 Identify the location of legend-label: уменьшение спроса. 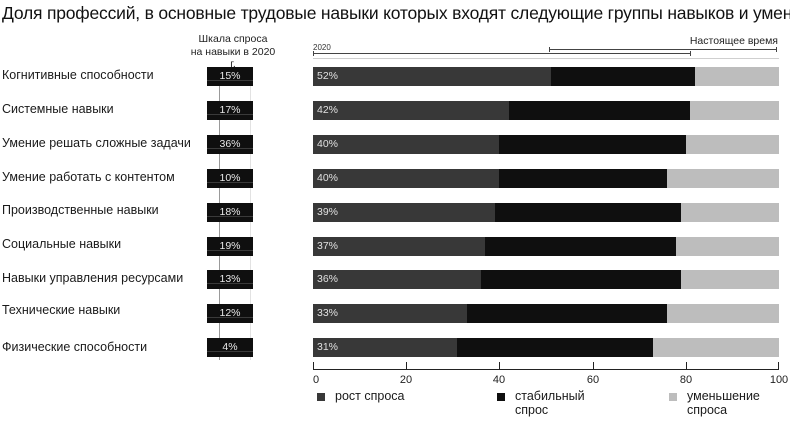
(723, 403).